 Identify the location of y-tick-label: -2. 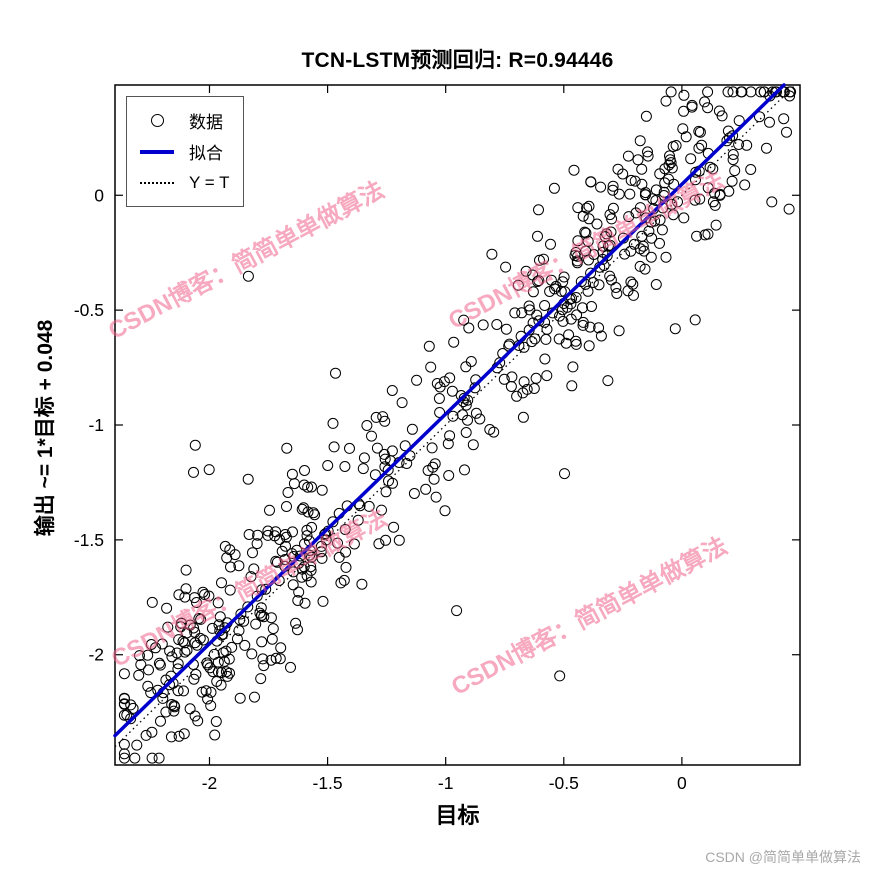
(96, 655).